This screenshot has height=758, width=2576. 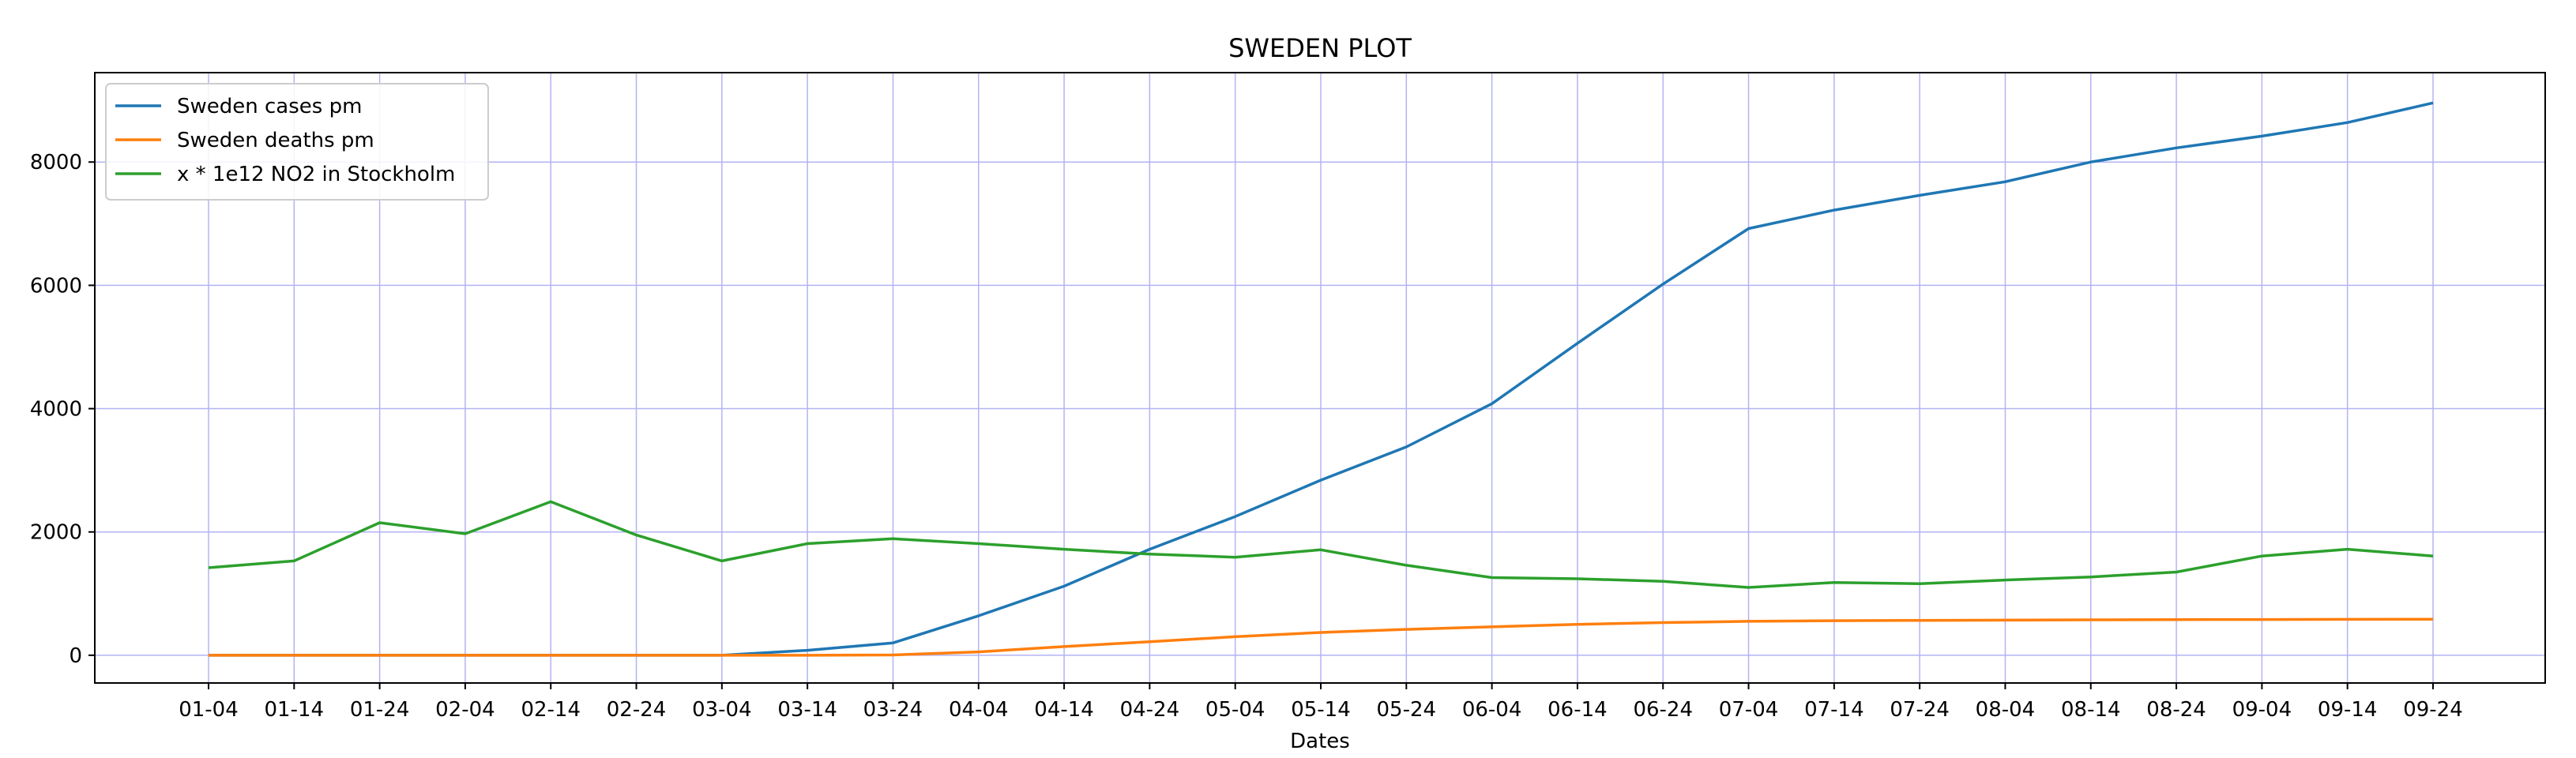 I want to click on x-tick-label: 09-14, so click(x=2348, y=710).